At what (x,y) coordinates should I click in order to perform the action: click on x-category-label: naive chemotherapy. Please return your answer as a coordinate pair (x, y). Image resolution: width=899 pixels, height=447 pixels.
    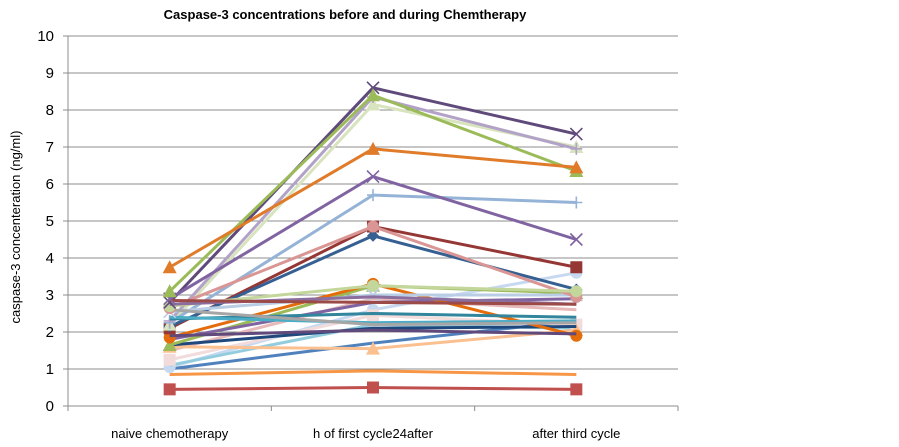
    Looking at the image, I should click on (170, 433).